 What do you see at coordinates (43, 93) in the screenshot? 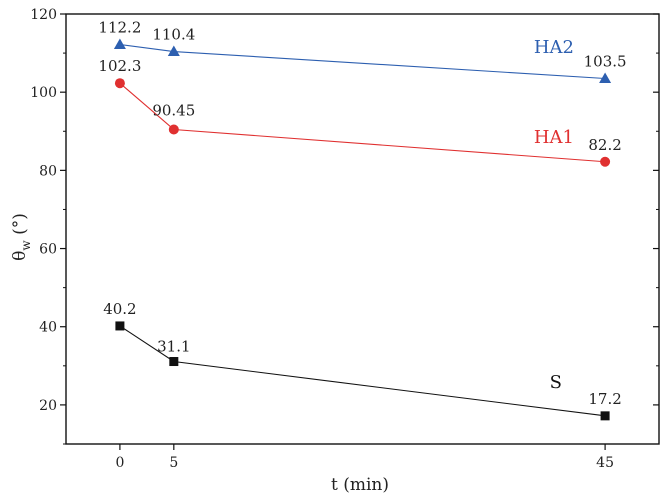
I see `y-tick-label: 100` at bounding box center [43, 93].